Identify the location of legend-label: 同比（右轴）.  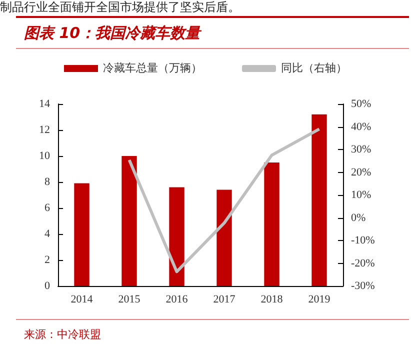
(314, 68).